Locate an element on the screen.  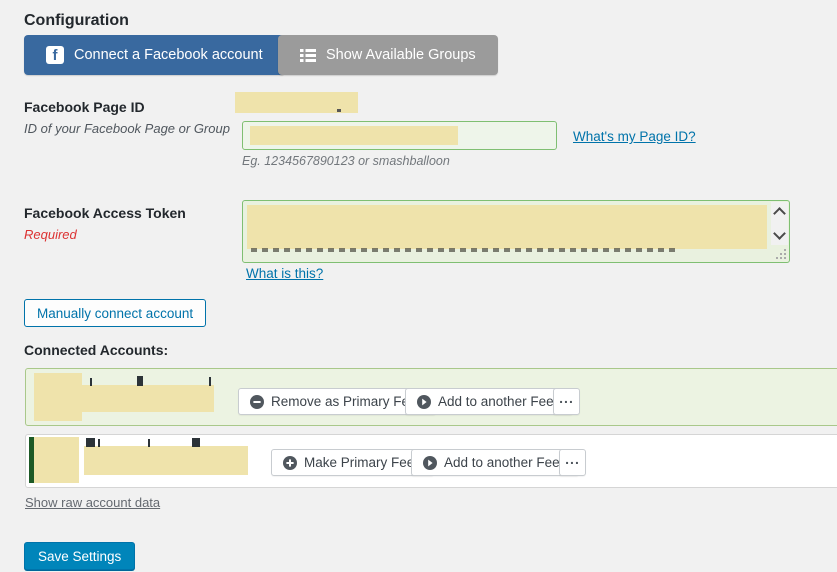
save-settings-label: Save Settings is located at coordinates (80, 556).